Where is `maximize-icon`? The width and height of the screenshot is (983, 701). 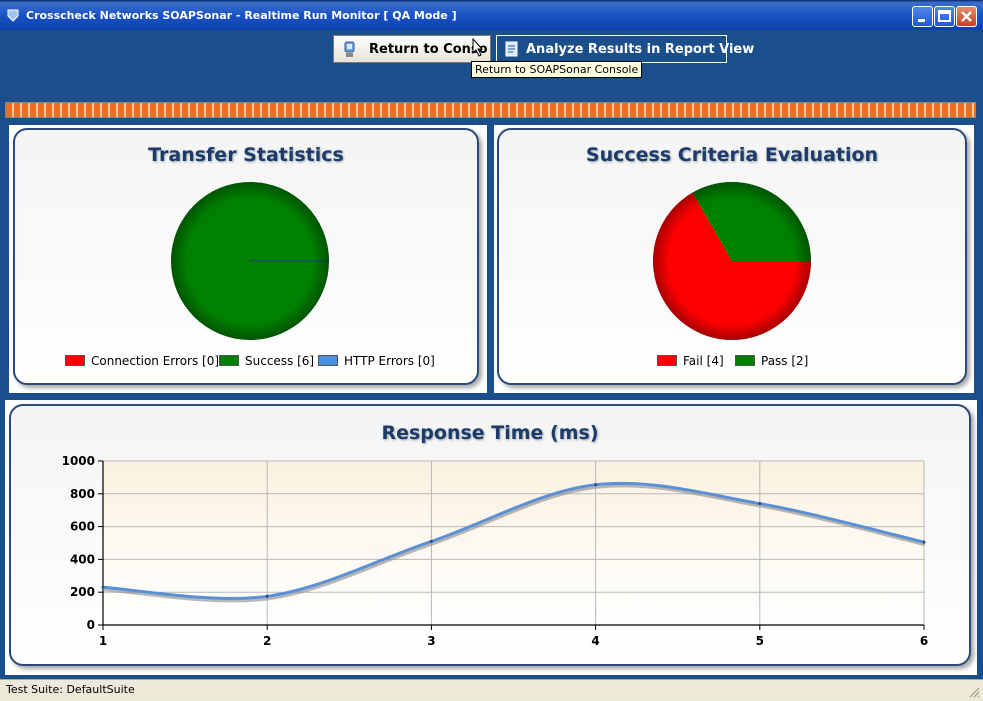
maximize-icon is located at coordinates (944, 16).